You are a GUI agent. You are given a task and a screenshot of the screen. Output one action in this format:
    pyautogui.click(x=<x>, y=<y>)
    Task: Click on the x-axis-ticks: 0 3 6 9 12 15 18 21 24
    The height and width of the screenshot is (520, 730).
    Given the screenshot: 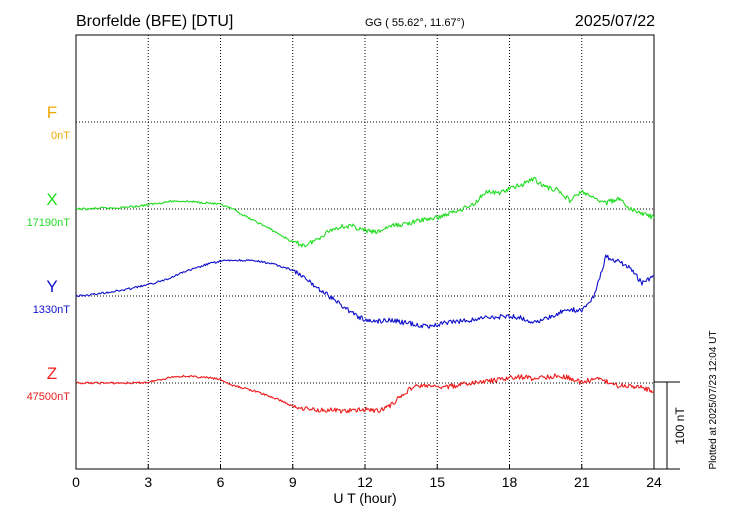 What is the action you would take?
    pyautogui.click(x=367, y=477)
    